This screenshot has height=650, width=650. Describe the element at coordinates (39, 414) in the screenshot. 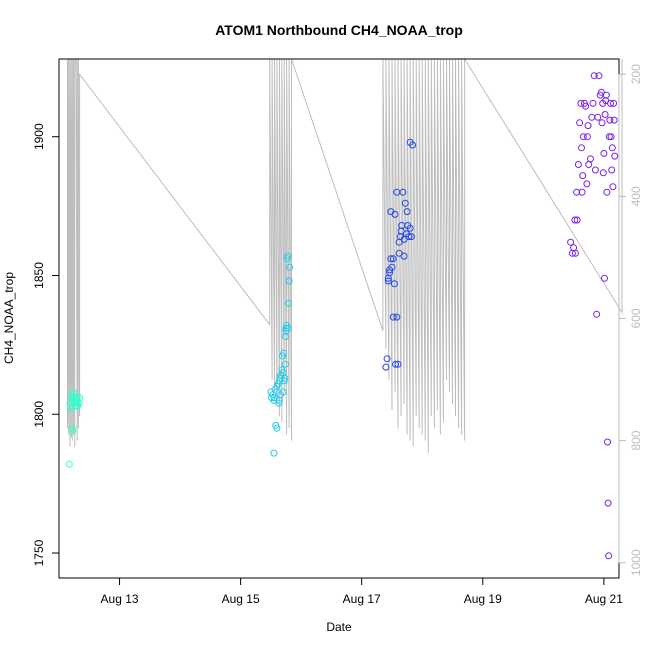

I see `y-tick-label: 1800` at that location.